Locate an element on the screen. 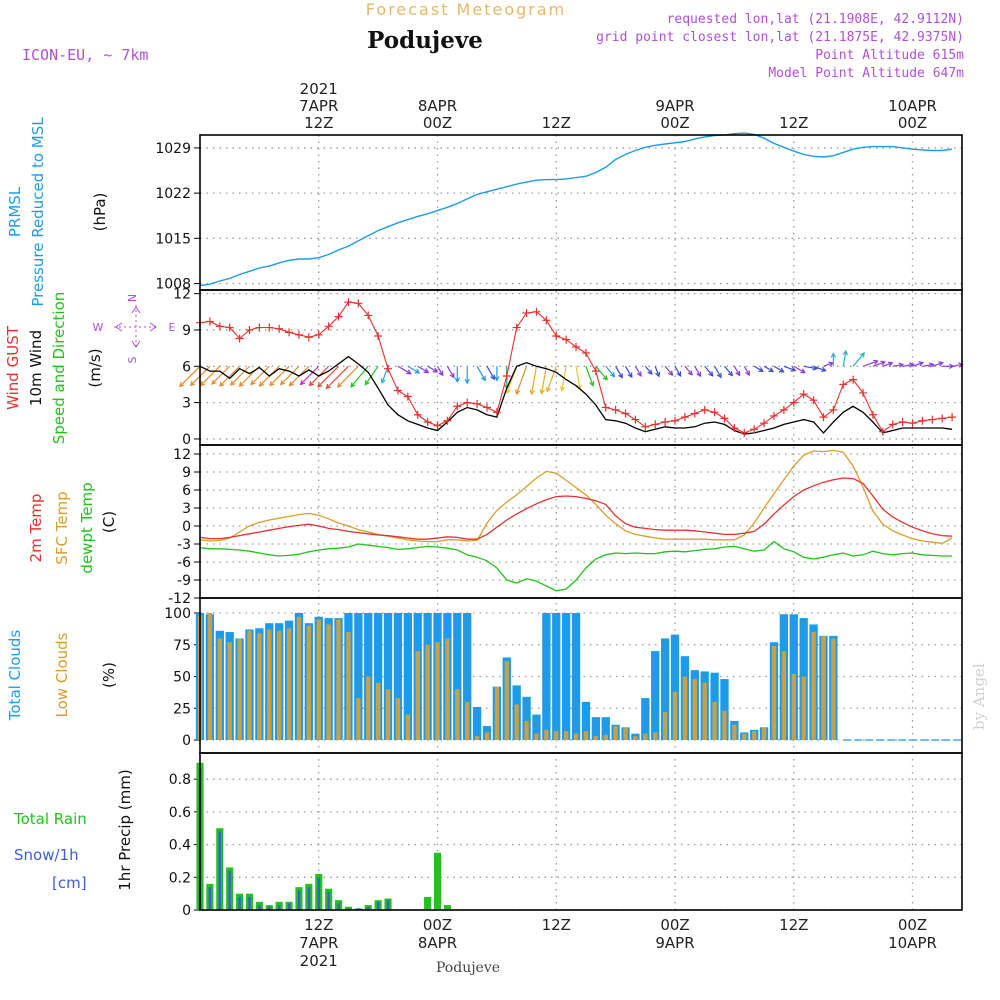  top-time-label: 00Z is located at coordinates (912, 123).